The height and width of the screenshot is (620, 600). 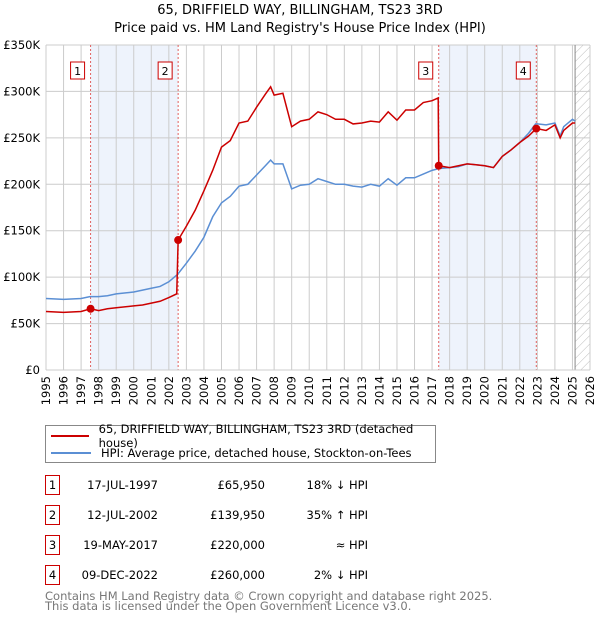 What do you see at coordinates (337, 515) in the screenshot?
I see `transaction-hpi-diff: 35% ↑ HPI` at bounding box center [337, 515].